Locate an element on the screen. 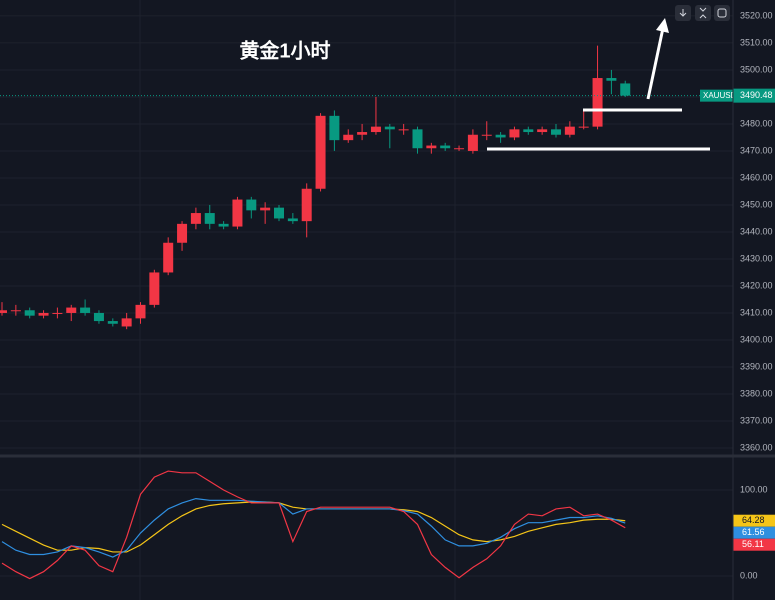 The height and width of the screenshot is (600, 775). collapse-button is located at coordinates (703, 13).